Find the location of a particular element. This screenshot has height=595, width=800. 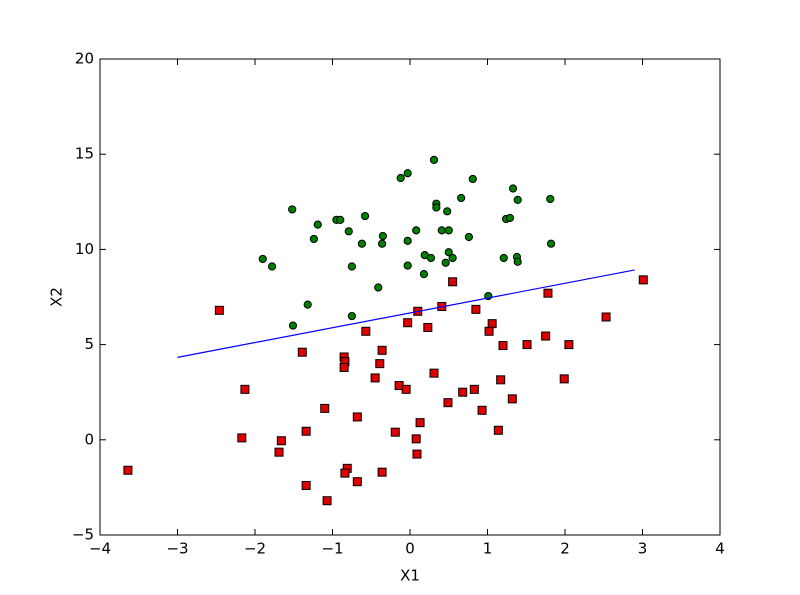

y-tick-label: 0 is located at coordinates (89, 439).